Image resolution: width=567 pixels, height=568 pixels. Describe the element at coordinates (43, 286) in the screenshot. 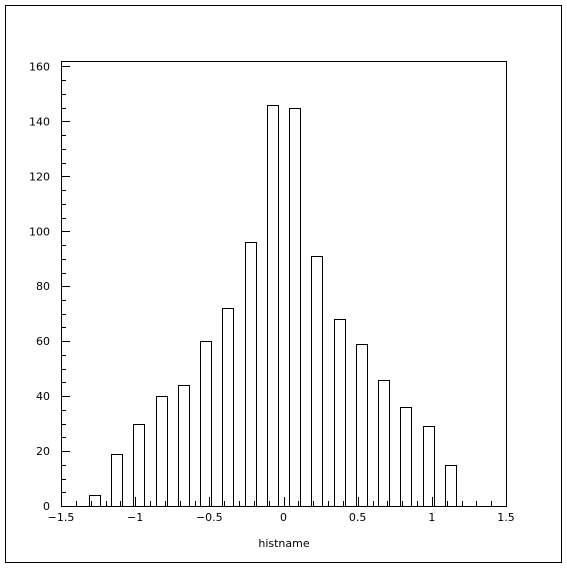

I see `y-tick-label: 80` at that location.